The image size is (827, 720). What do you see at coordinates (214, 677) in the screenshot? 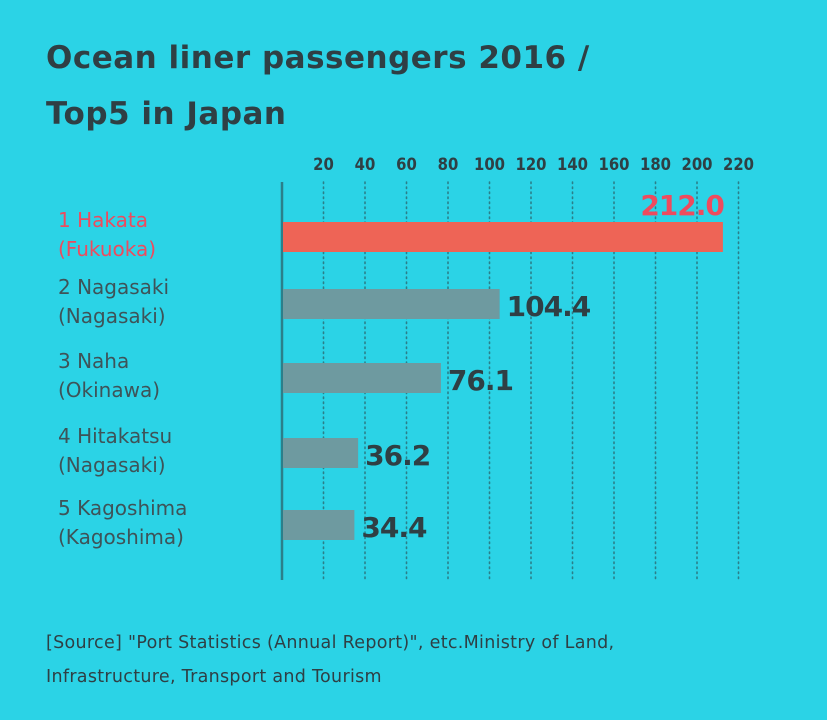
I see `source-line-2: Infrastructure, Transport and Tourism` at bounding box center [214, 677].